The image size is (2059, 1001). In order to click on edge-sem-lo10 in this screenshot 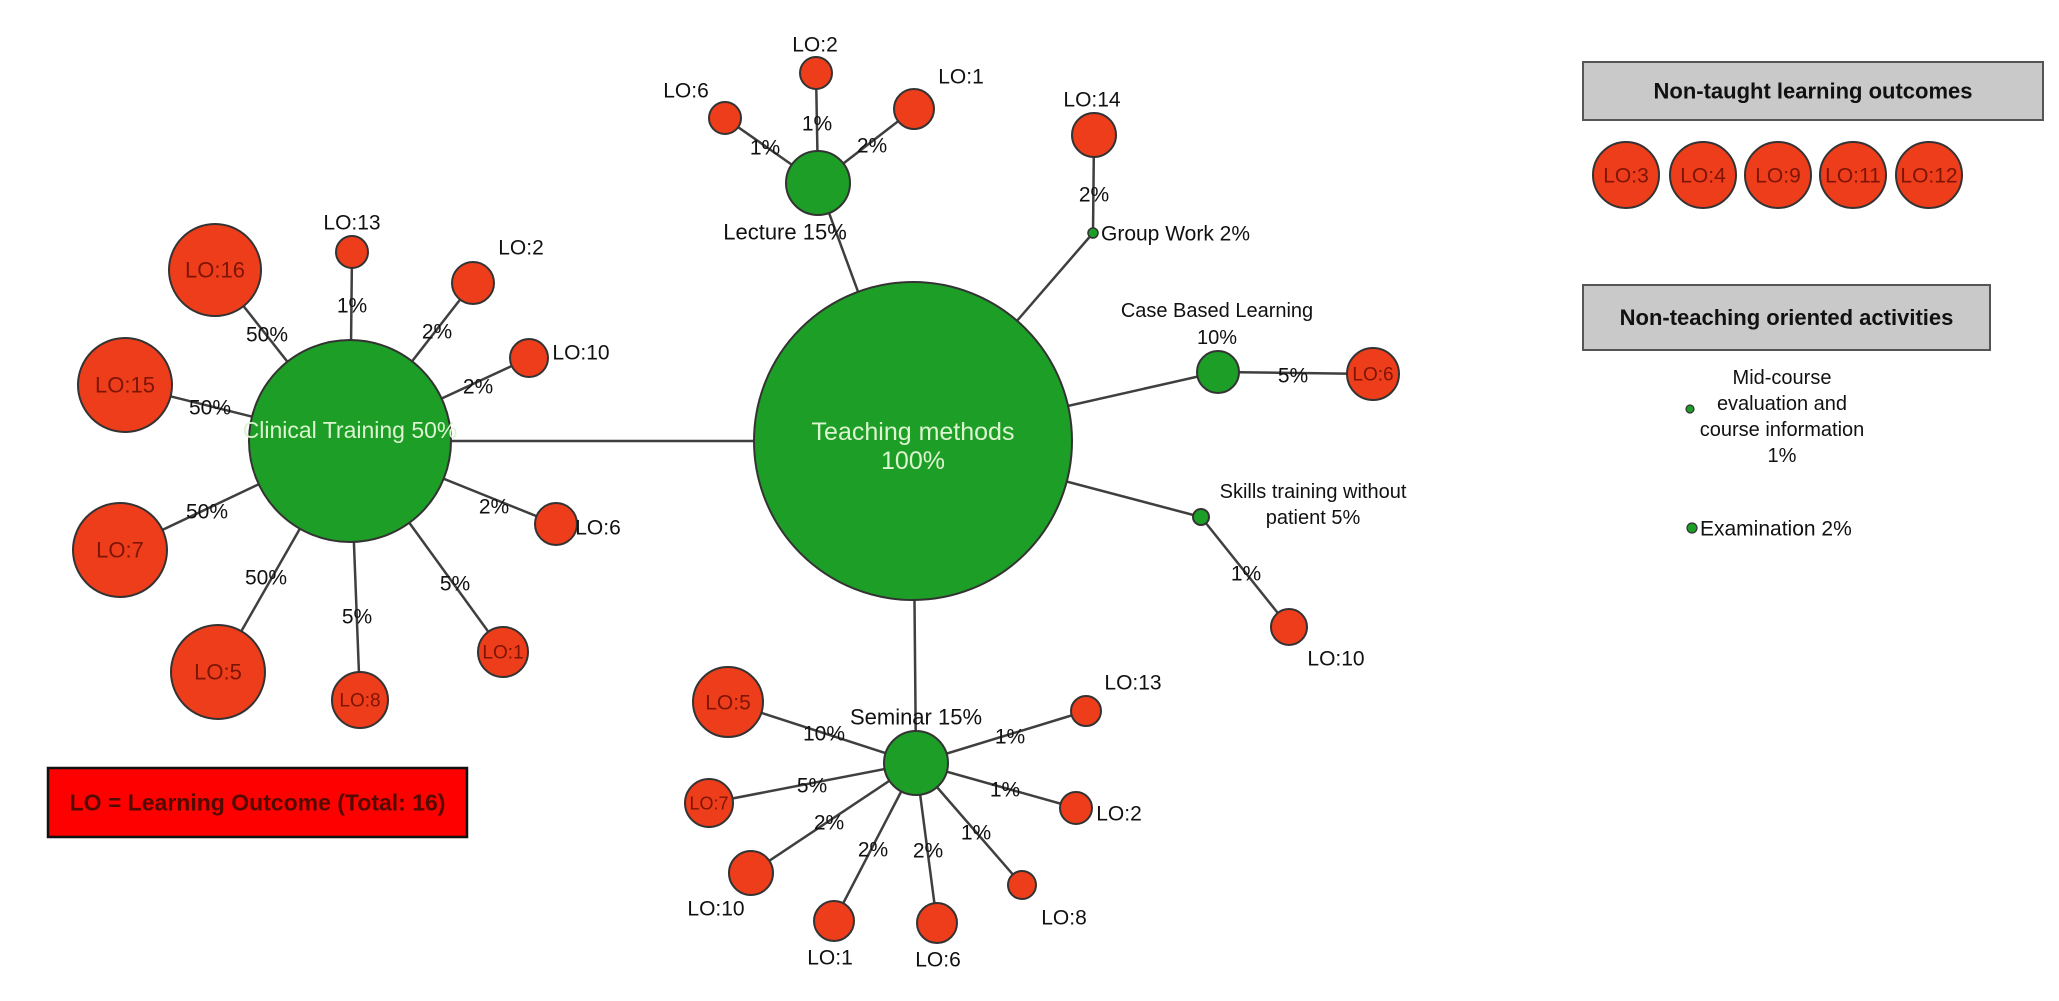, I will do `click(833, 818)`.